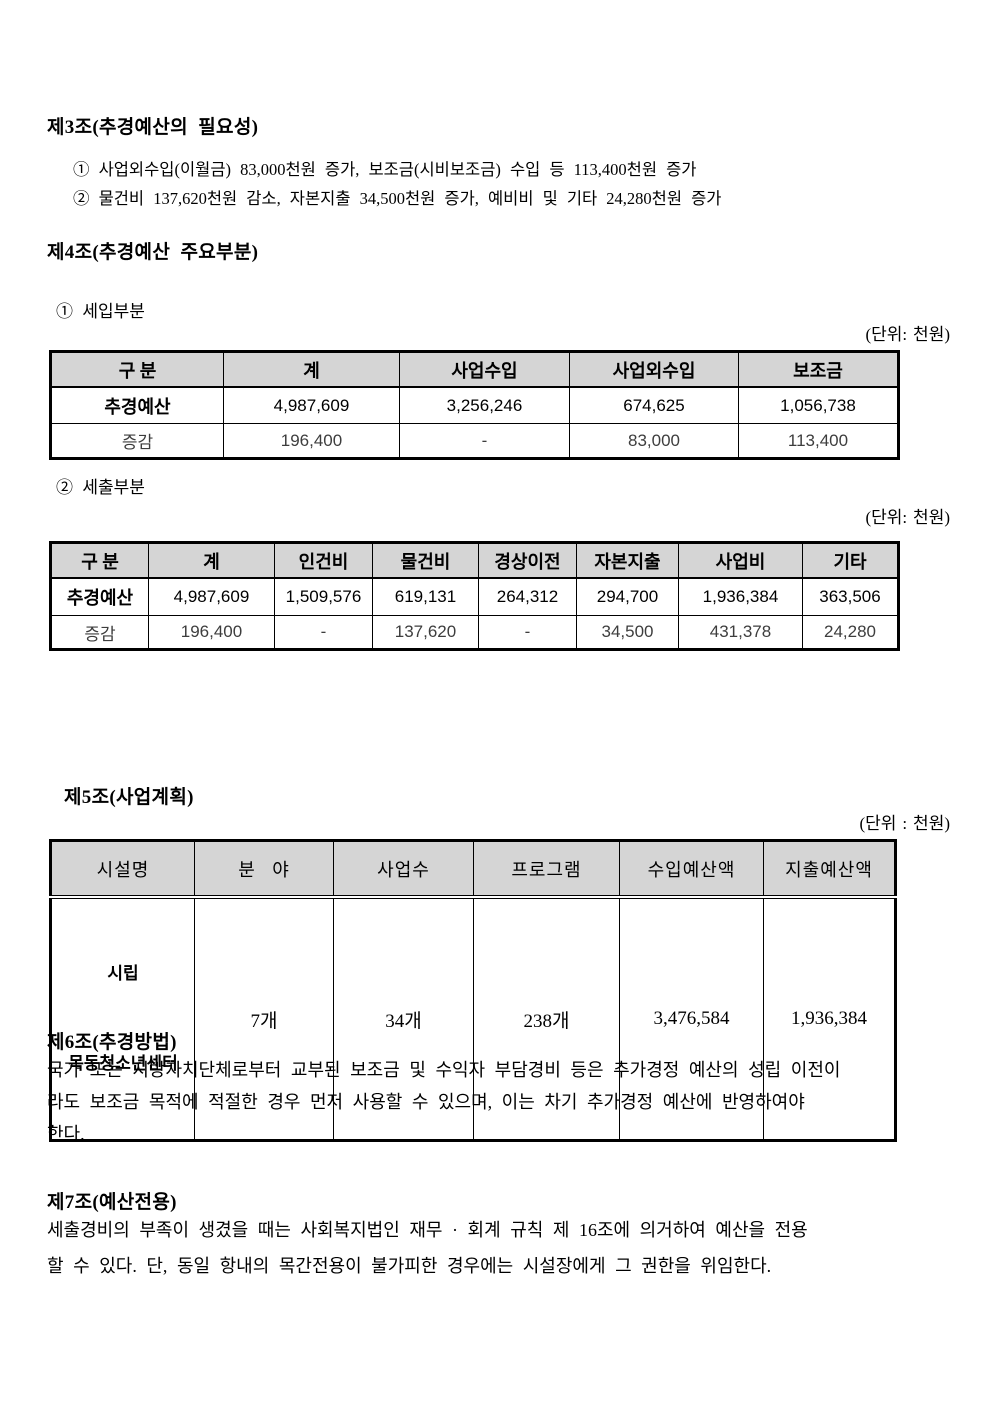  What do you see at coordinates (122, 1018) in the screenshot?
I see `facility-name: 시립 목동청소년센터` at bounding box center [122, 1018].